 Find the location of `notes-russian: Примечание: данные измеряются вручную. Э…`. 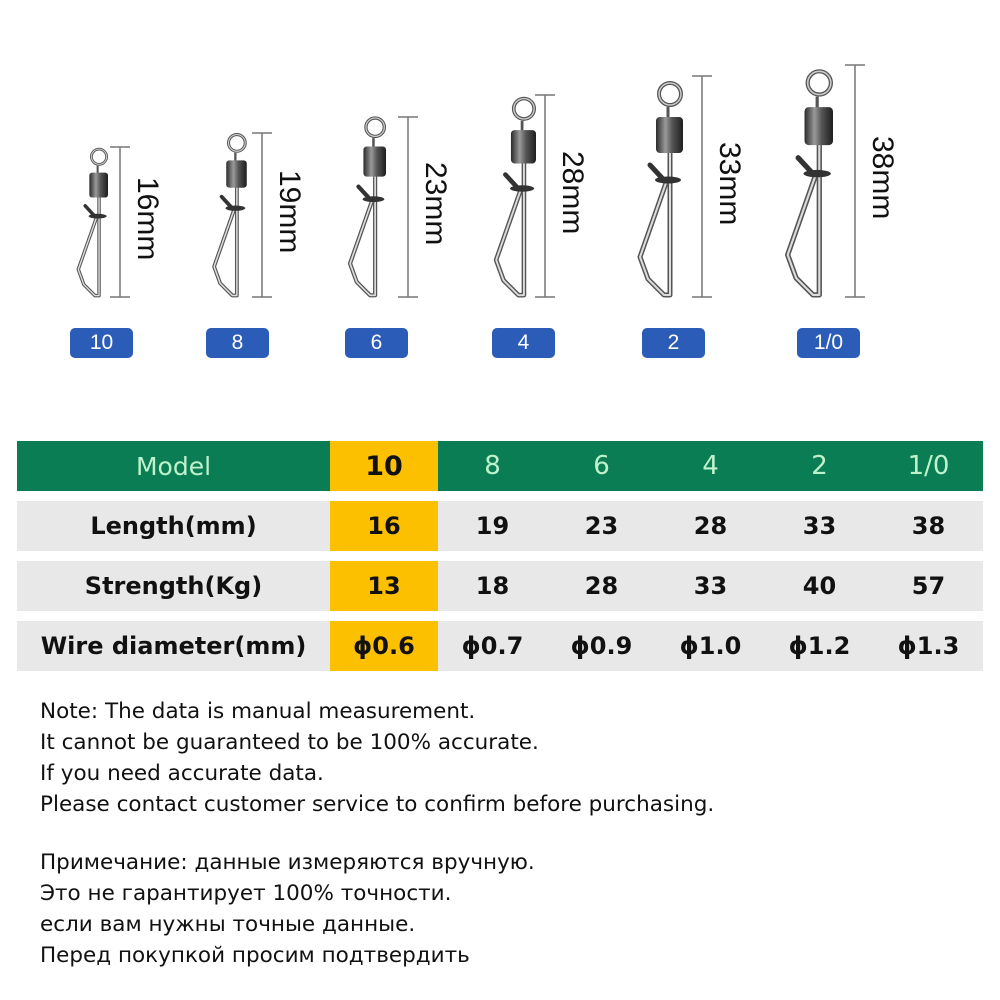

notes-russian: Примечание: данные измеряются вручную. Э… is located at coordinates (287, 909).